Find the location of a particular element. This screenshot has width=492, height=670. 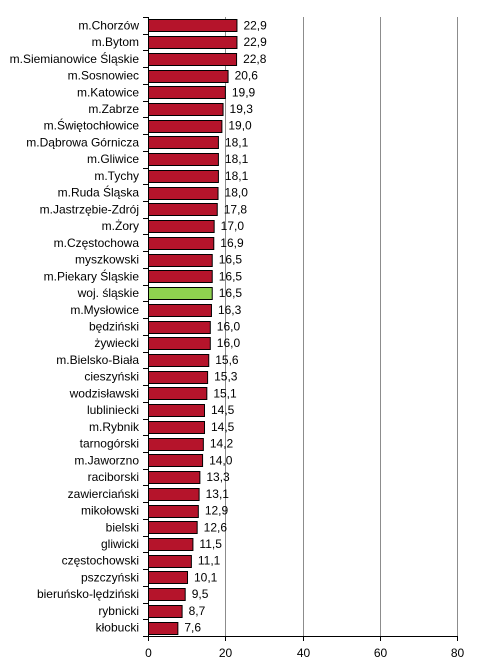

value-label: 12,6 is located at coordinates (216, 527).